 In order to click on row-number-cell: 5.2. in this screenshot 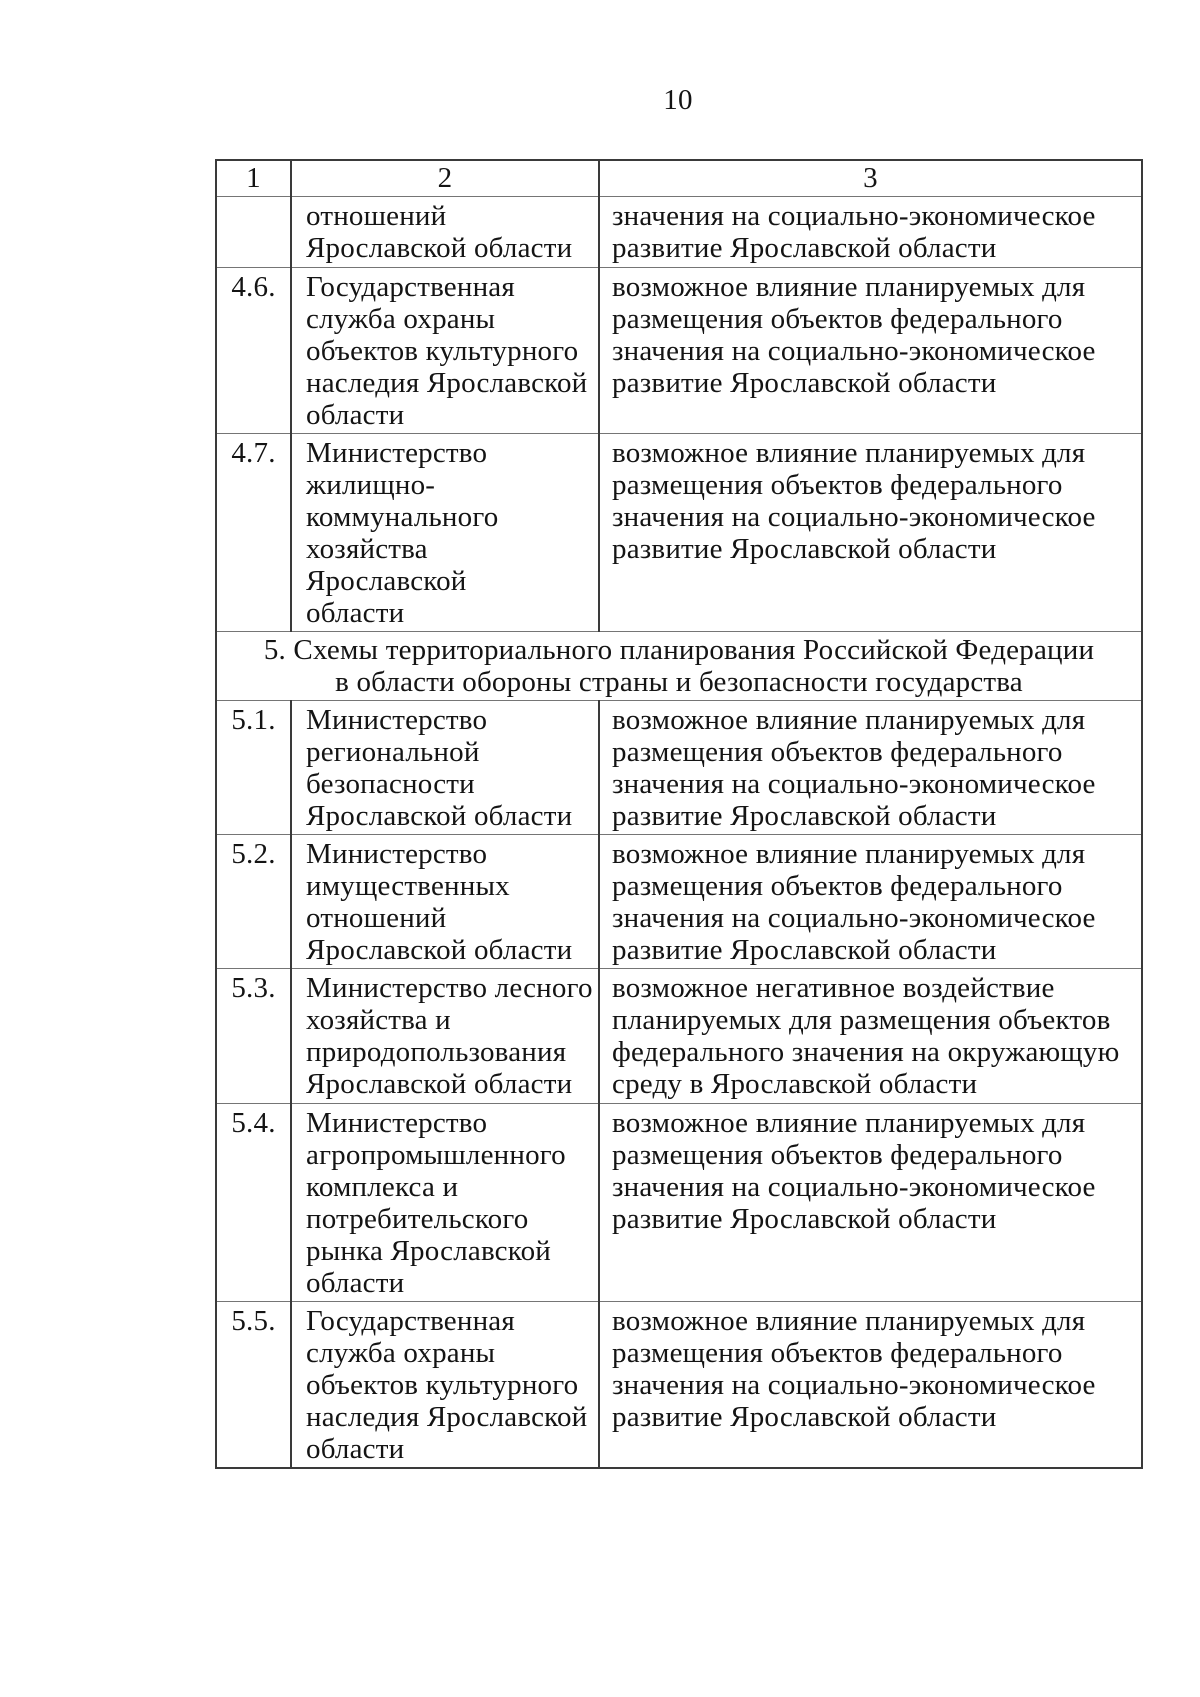, I will do `click(253, 901)`.